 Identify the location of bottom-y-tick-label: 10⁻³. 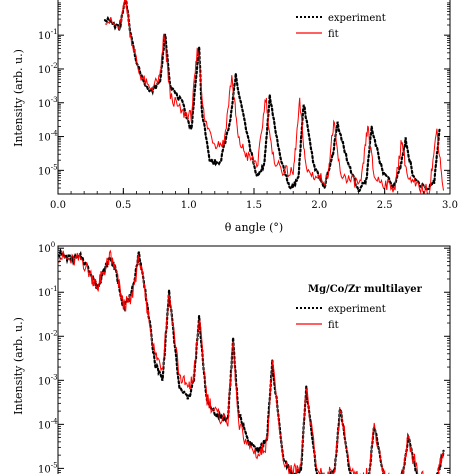
(48, 380).